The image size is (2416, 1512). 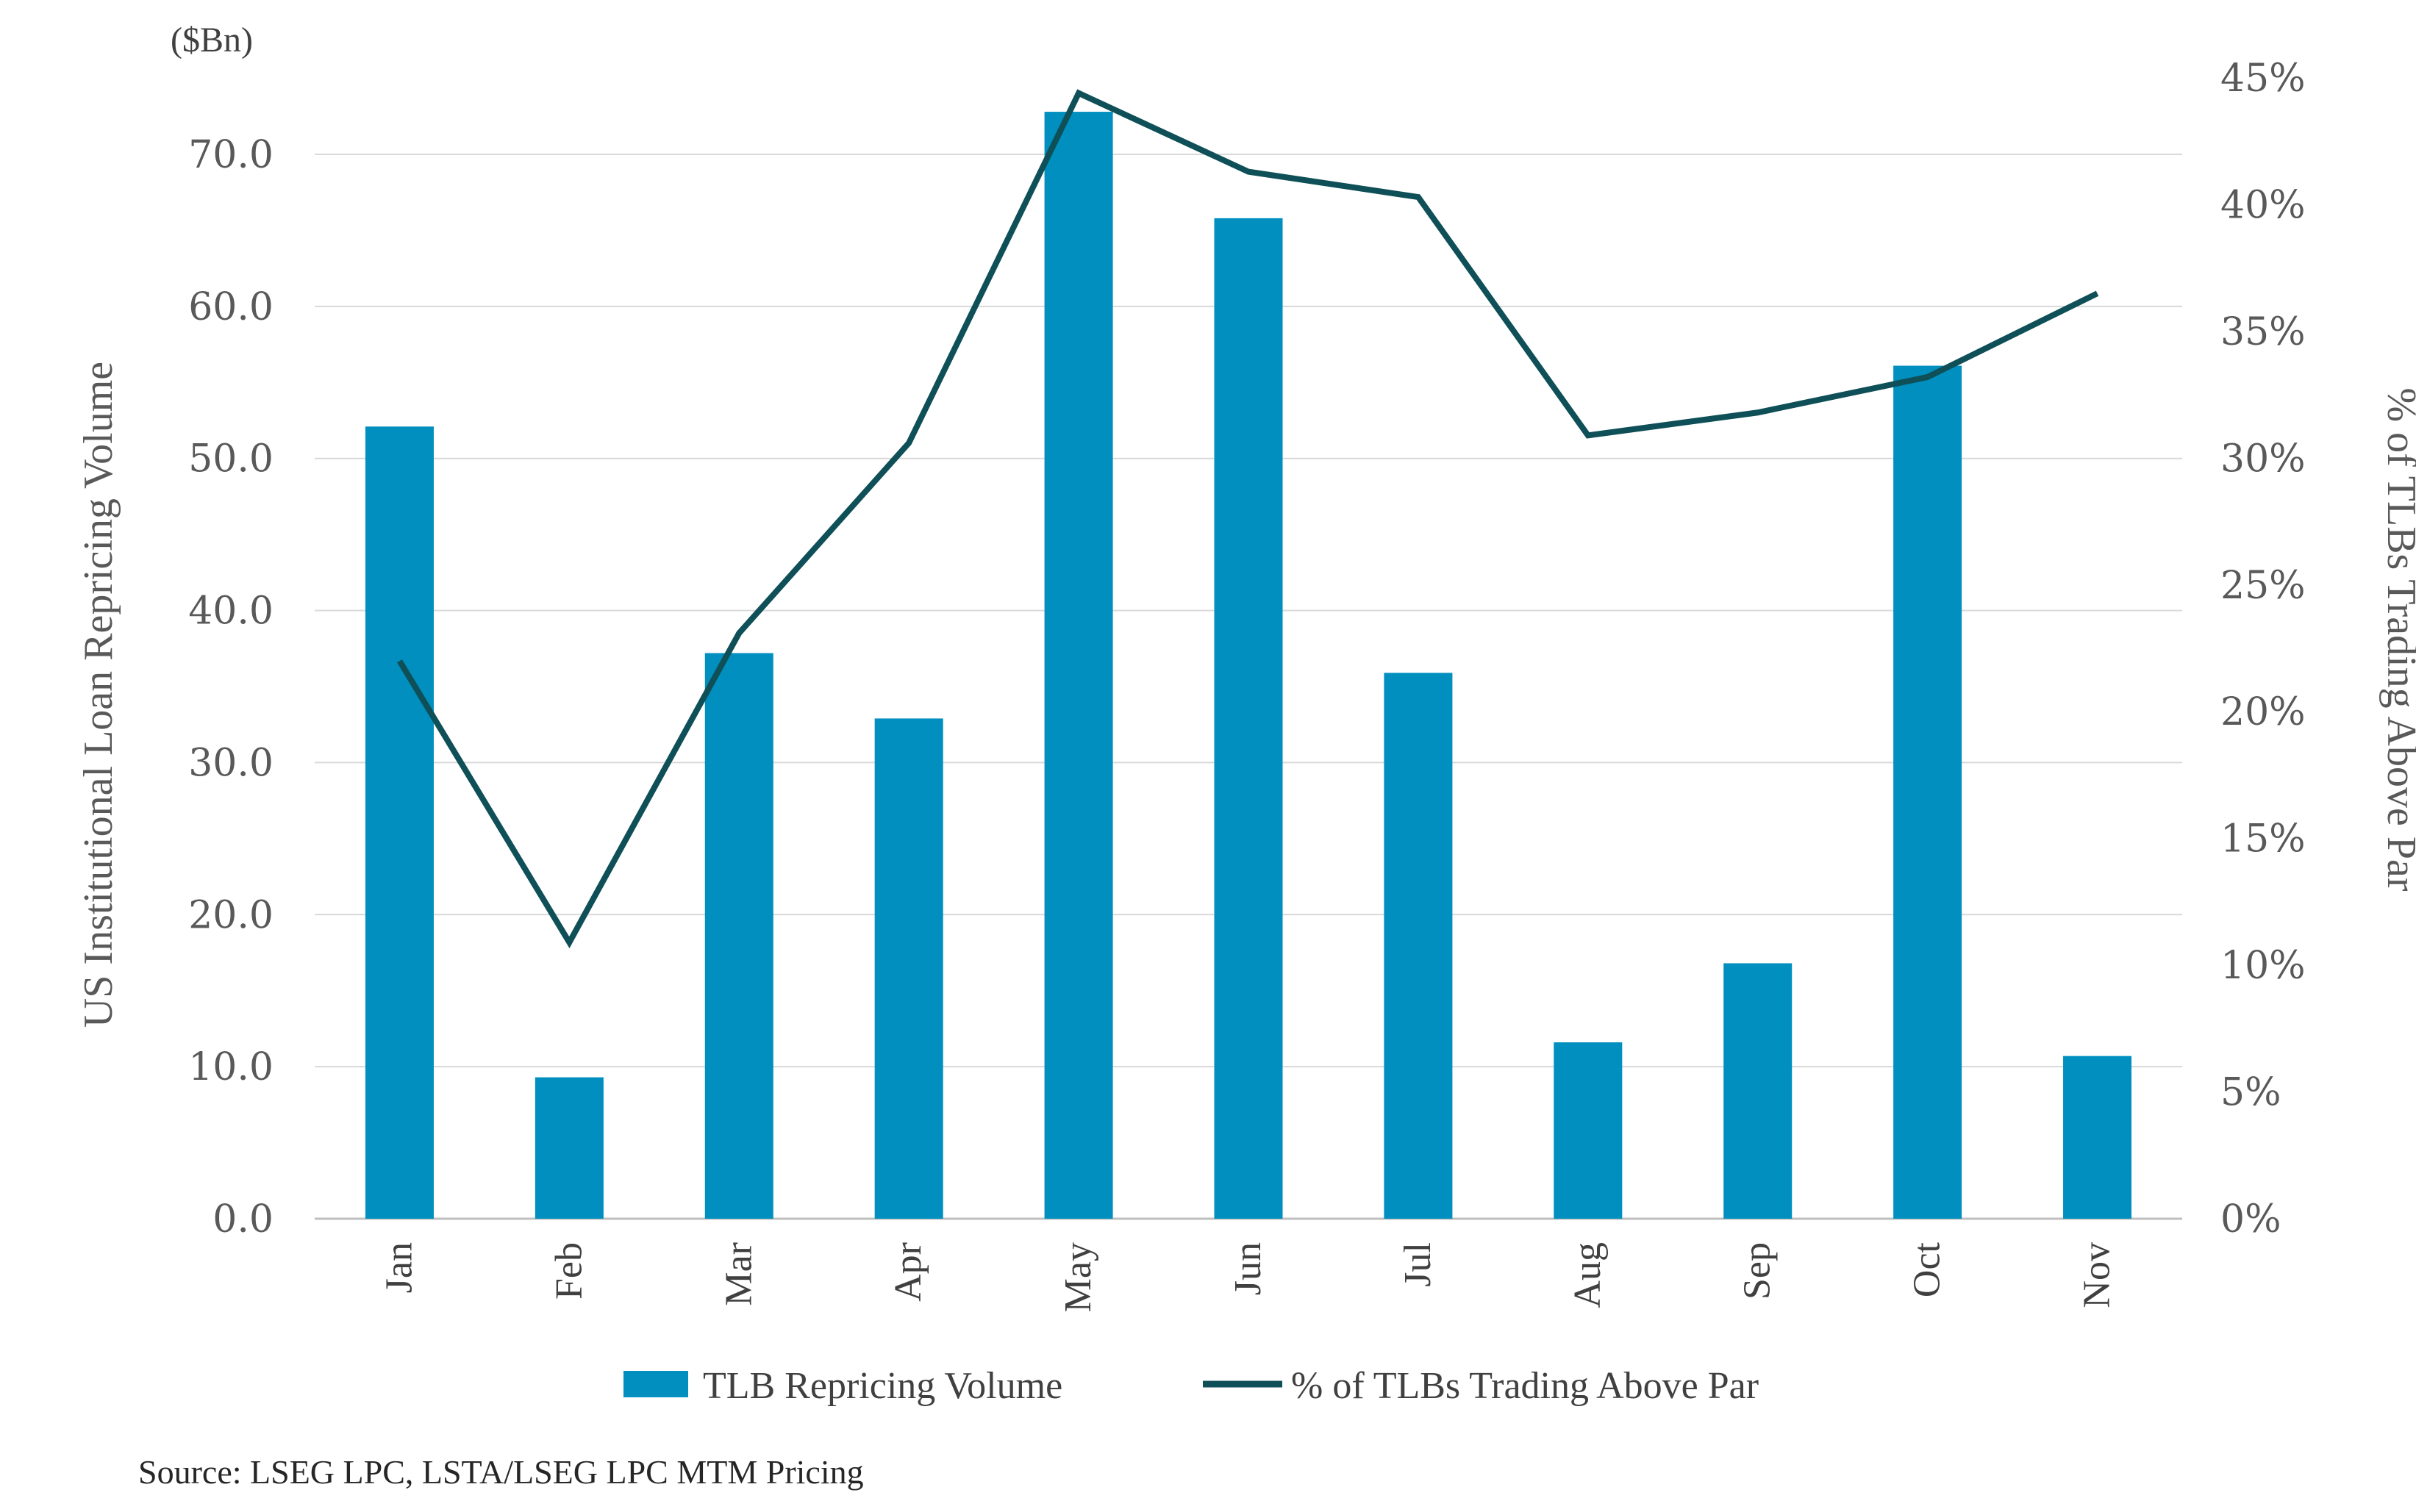 What do you see at coordinates (1927, 1269) in the screenshot?
I see `x-tick-label: Oct` at bounding box center [1927, 1269].